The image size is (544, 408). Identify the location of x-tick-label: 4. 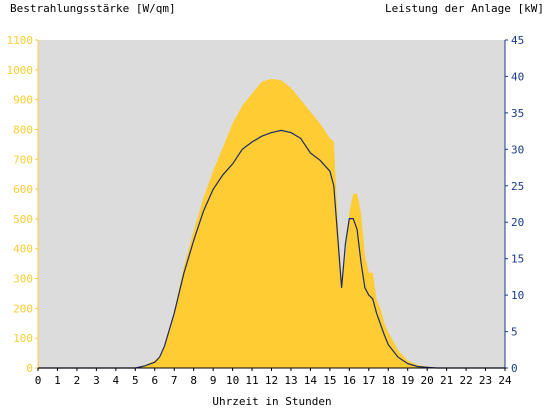
(116, 380).